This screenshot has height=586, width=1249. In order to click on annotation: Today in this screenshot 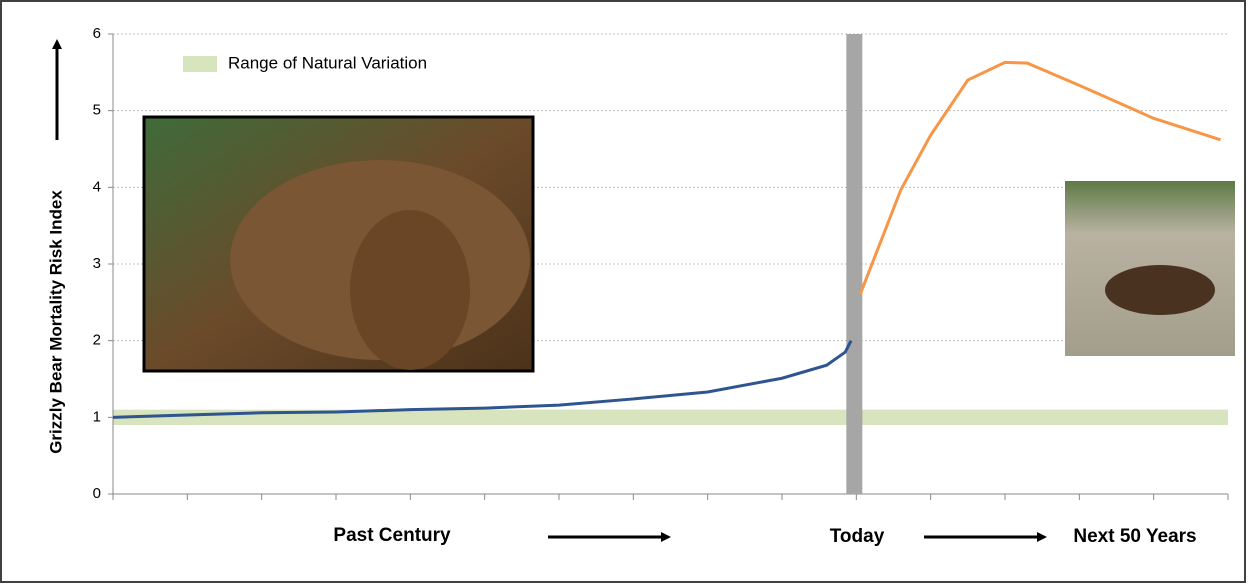, I will do `click(857, 536)`.